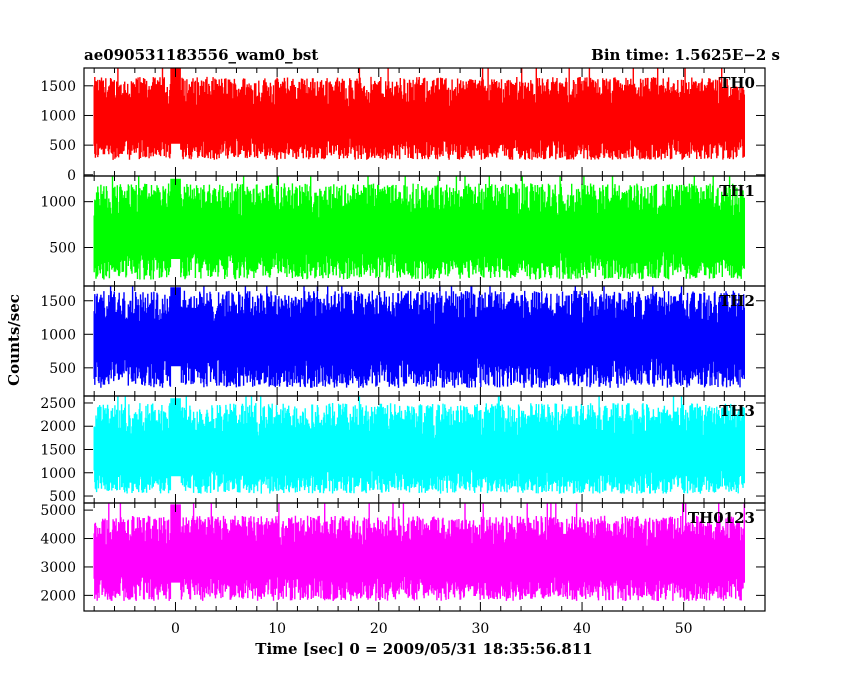 The image size is (850, 680). I want to click on y-tick-label: 5000, so click(58, 511).